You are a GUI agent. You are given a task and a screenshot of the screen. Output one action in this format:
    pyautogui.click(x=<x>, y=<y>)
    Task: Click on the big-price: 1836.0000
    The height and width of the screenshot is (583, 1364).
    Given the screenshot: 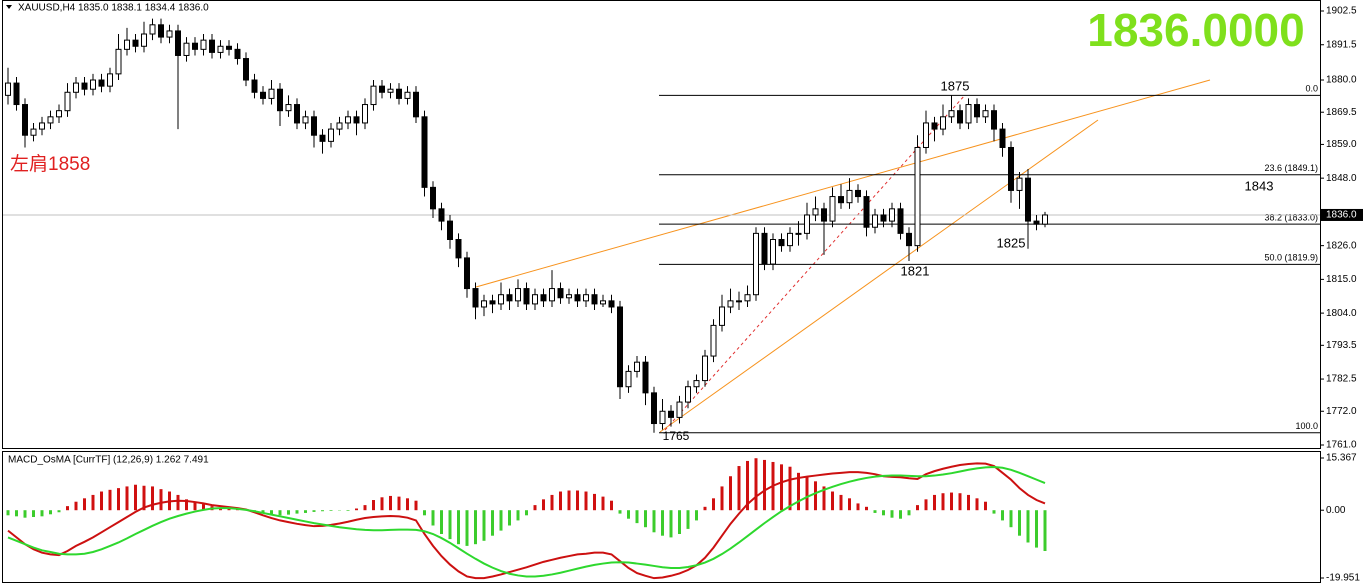 What is the action you would take?
    pyautogui.click(x=1195, y=30)
    